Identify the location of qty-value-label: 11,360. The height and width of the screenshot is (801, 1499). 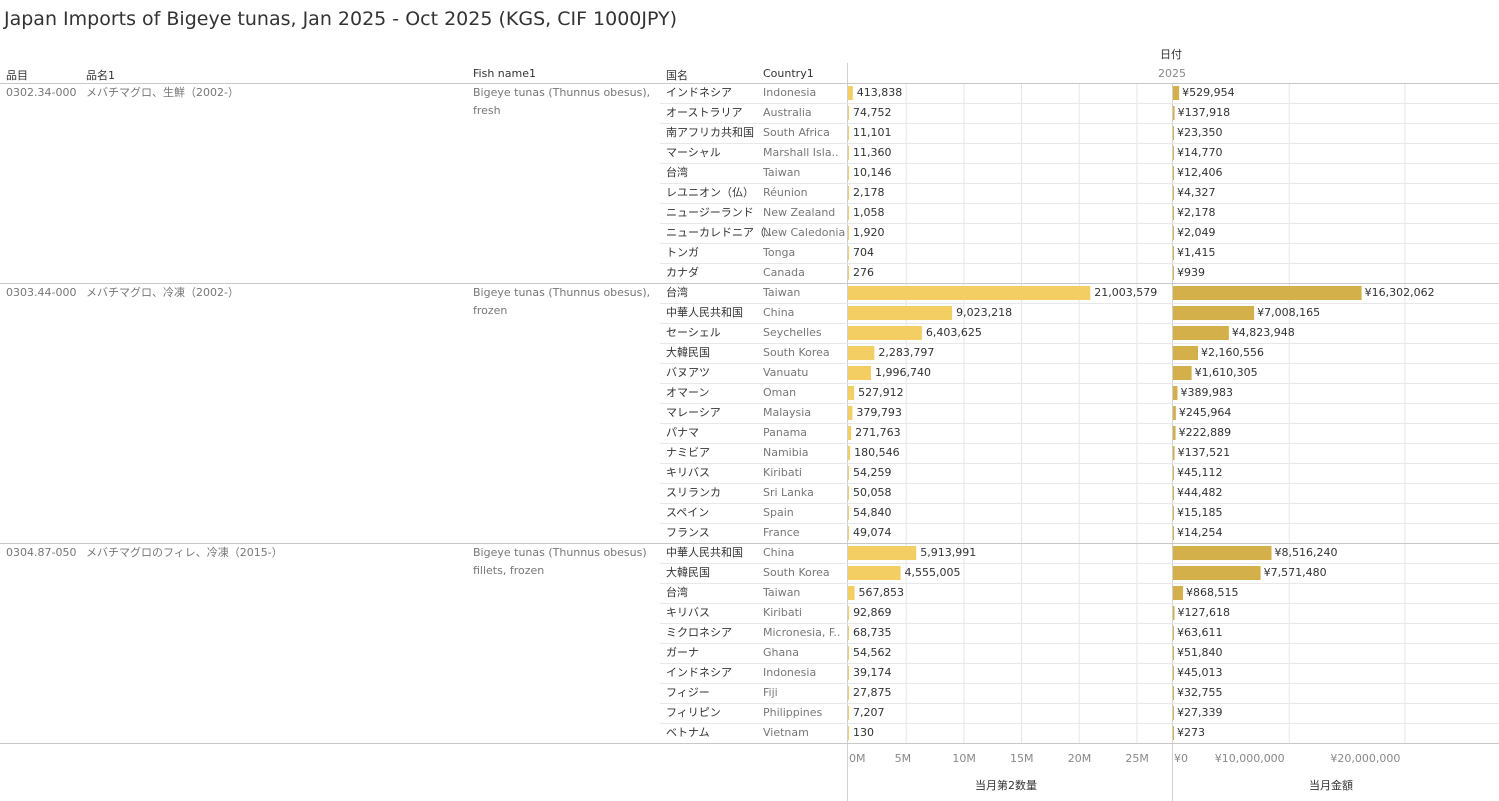
(872, 152).